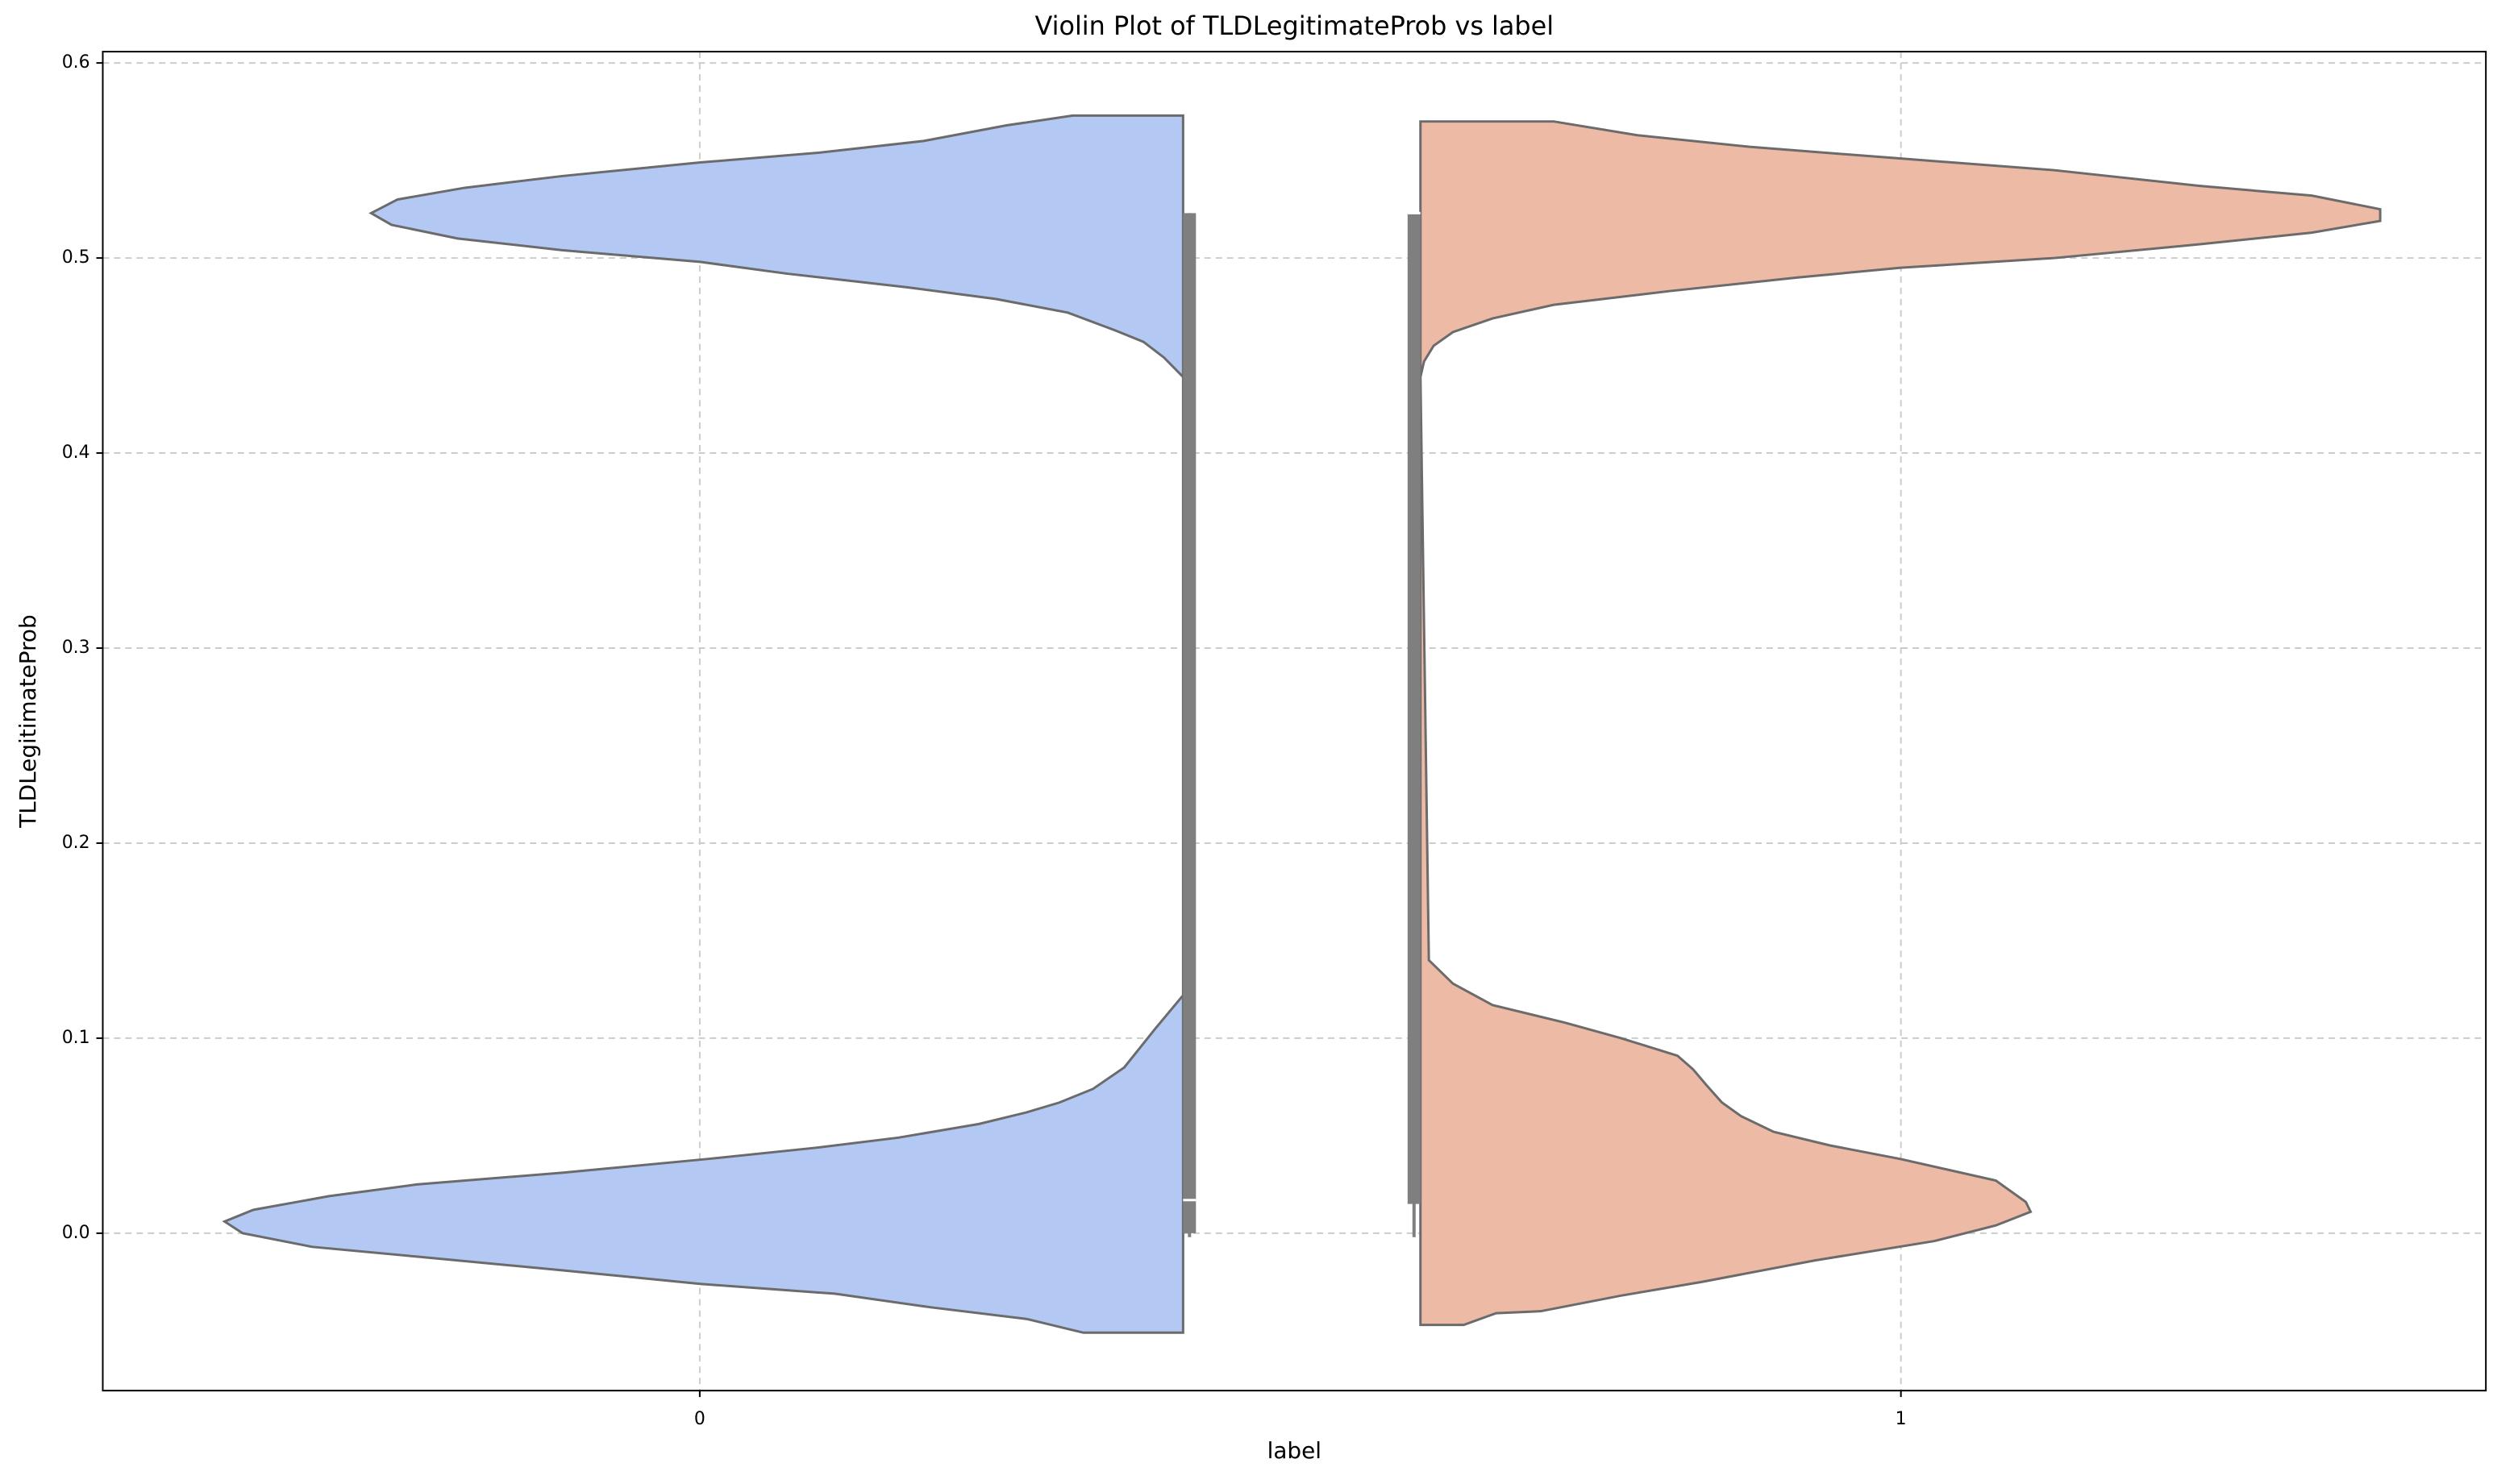  Describe the element at coordinates (1902, 1419) in the screenshot. I see `x-tick-label: 1` at that location.